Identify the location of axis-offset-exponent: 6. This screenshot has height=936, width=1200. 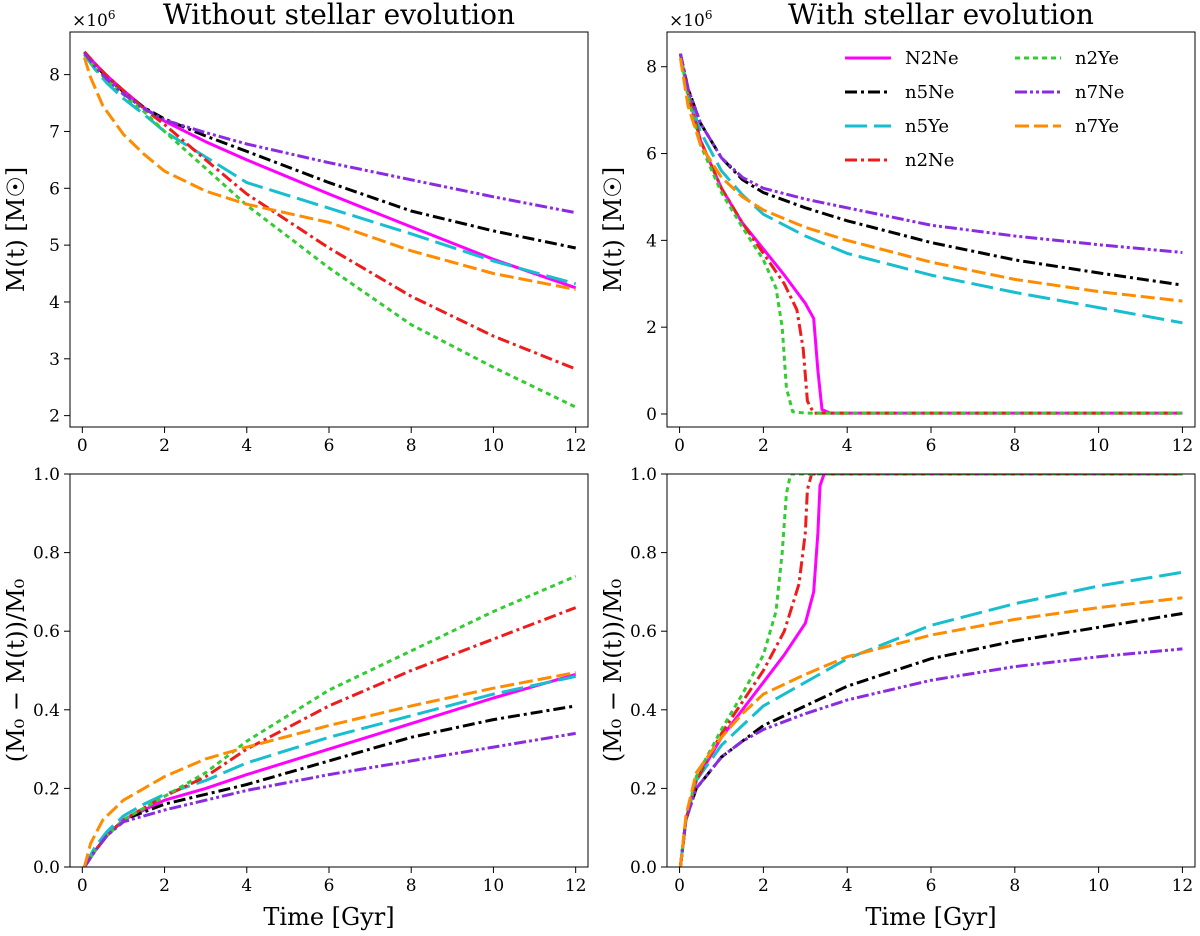
(709, 15).